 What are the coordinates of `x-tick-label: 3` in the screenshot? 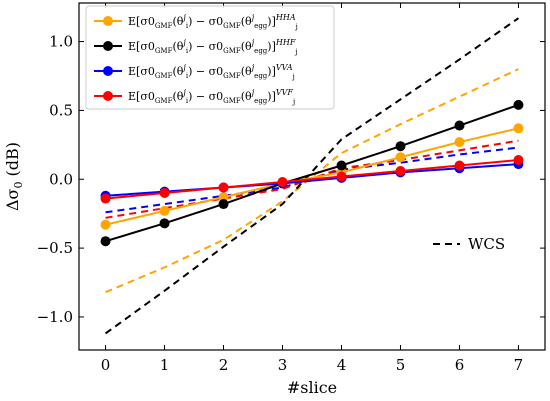 It's located at (283, 365).